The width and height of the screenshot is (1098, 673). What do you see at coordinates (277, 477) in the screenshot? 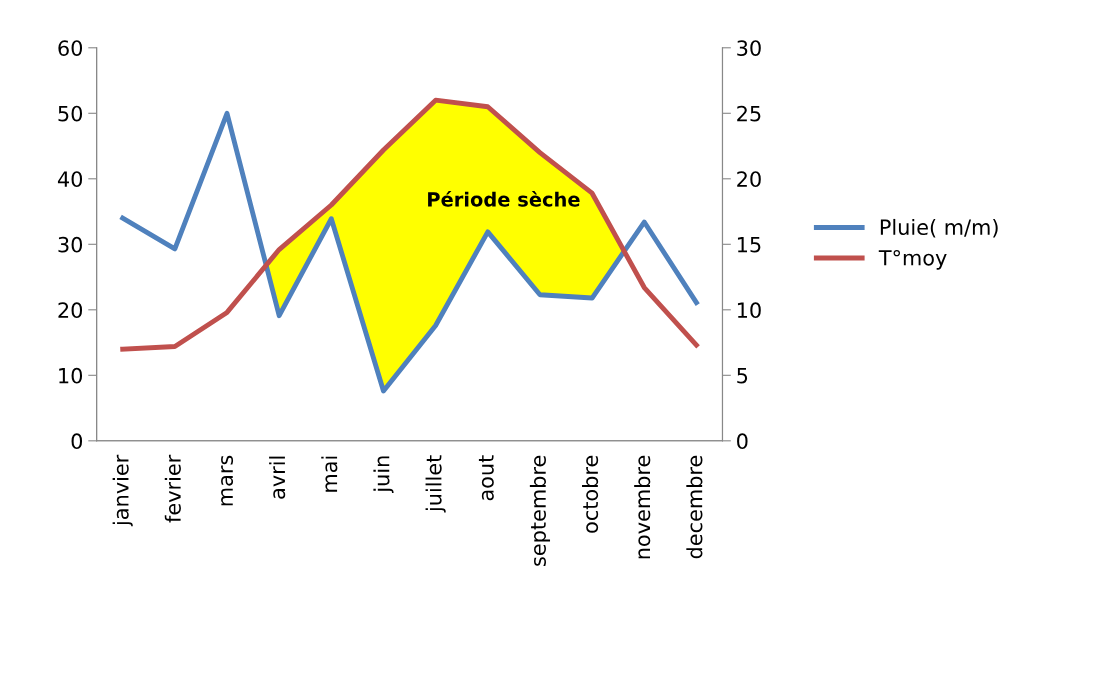
I see `x-tick-label: avril` at bounding box center [277, 477].